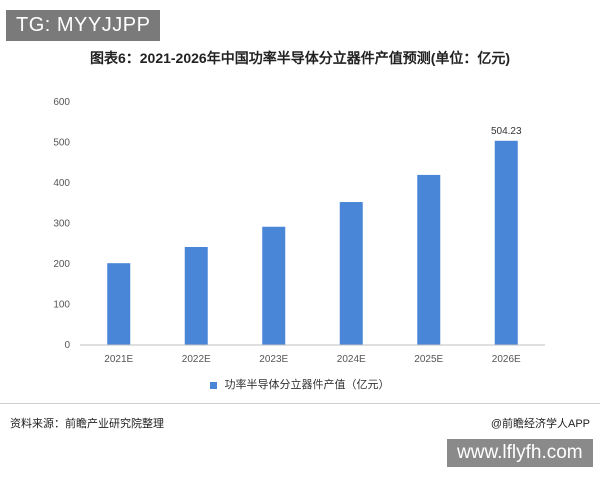  What do you see at coordinates (214, 385) in the screenshot?
I see `legend-swatch` at bounding box center [214, 385].